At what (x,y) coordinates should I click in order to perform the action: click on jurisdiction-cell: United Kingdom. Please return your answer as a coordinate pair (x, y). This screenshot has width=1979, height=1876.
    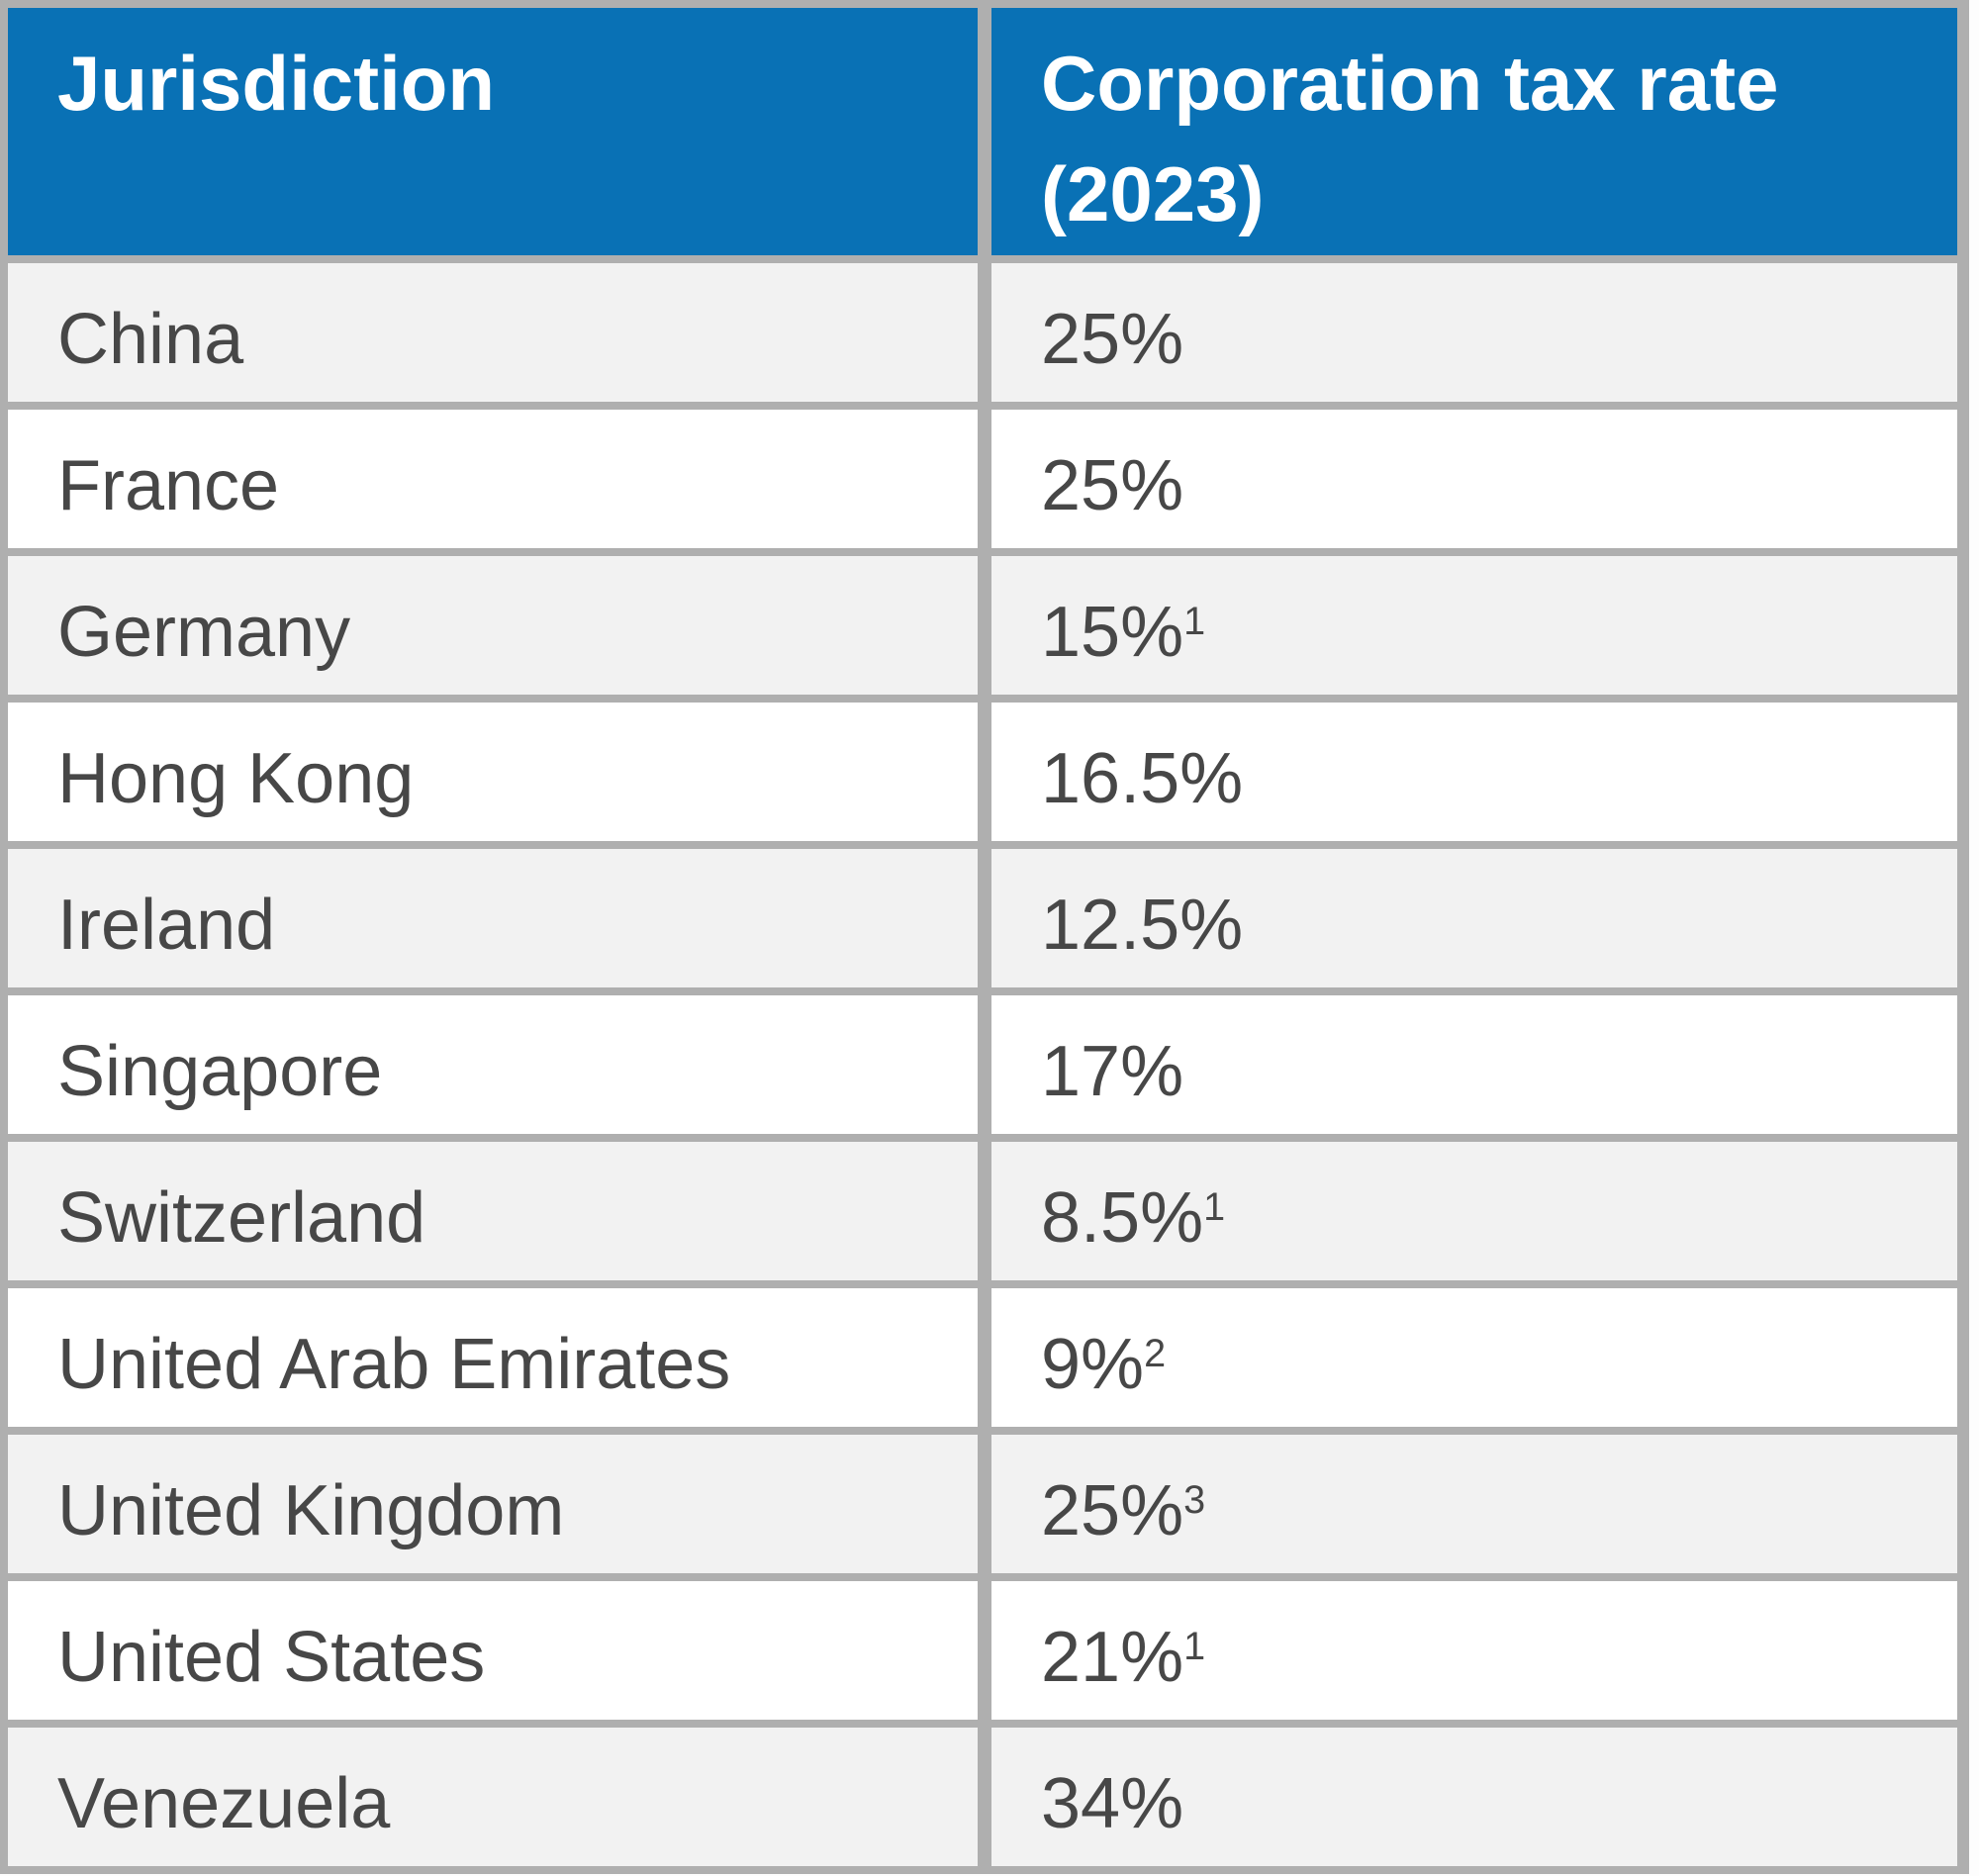
    Looking at the image, I should click on (493, 1504).